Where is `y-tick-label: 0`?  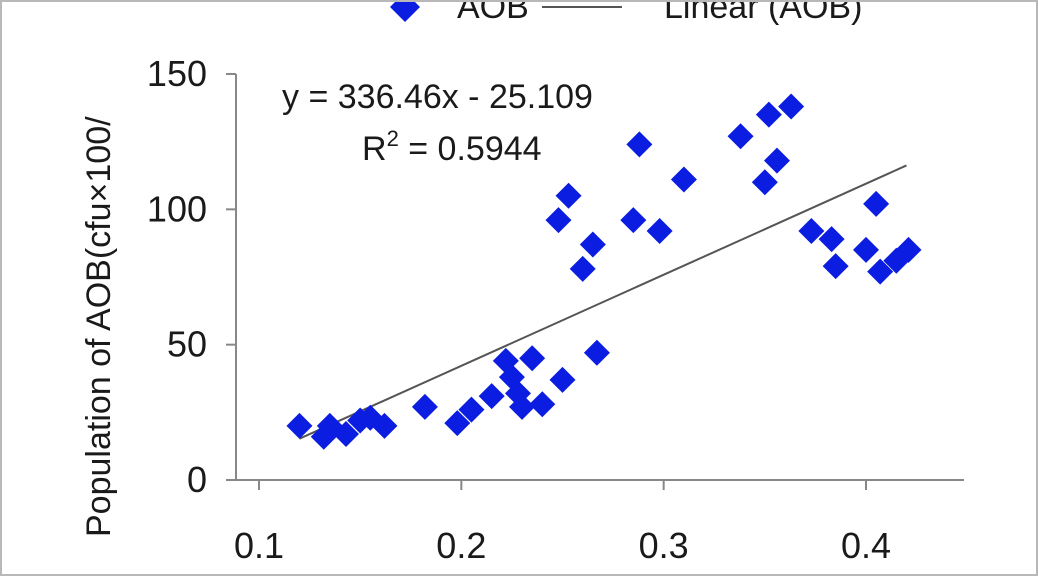
y-tick-label: 0 is located at coordinates (197, 479).